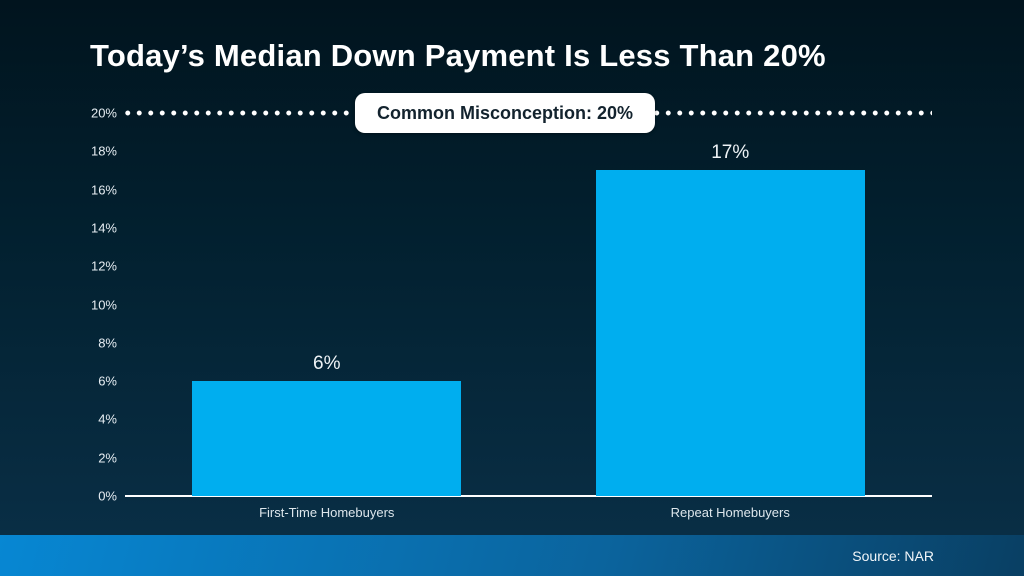 This screenshot has width=1024, height=576. Describe the element at coordinates (730, 512) in the screenshot. I see `x-category-label: Repeat Homebuyers` at that location.